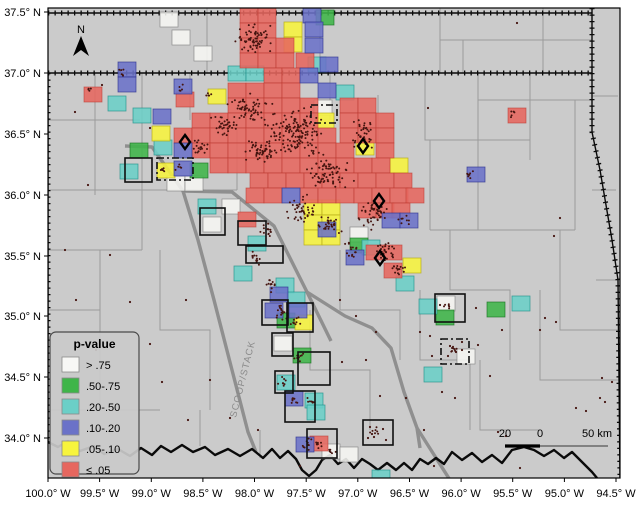  I want to click on m5-diamonds, so click(282, 200).